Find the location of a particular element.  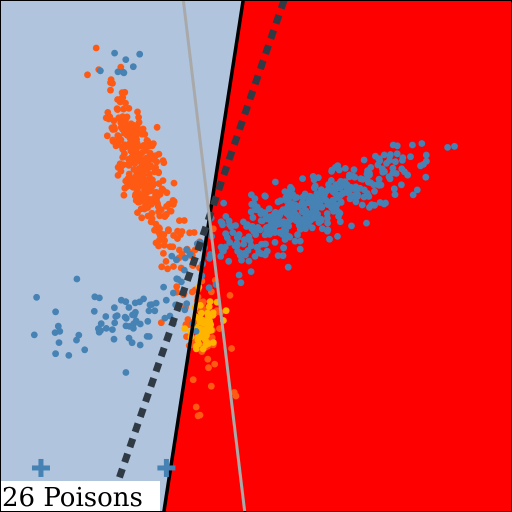

poison-marker-v is located at coordinates (166, 467).